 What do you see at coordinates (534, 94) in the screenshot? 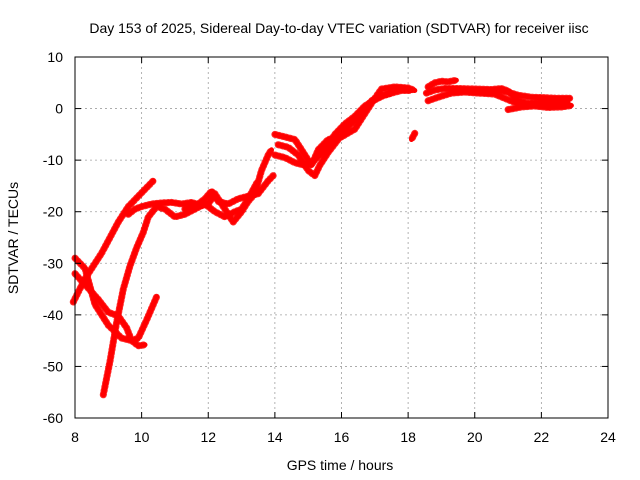
I see `series-track-14-markers` at bounding box center [534, 94].